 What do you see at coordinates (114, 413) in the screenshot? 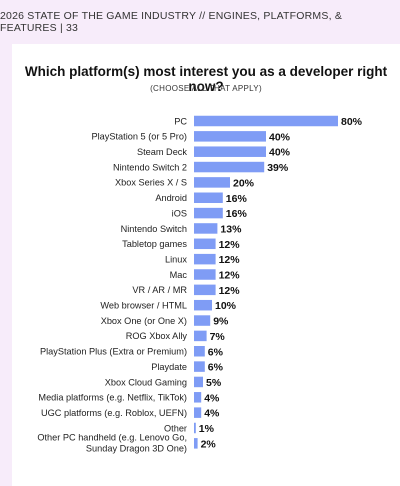
I see `category-label-ugc-platforms-e-g-roblox-uefn: UGC platforms (e.g. Roblox, UEFN)` at bounding box center [114, 413].